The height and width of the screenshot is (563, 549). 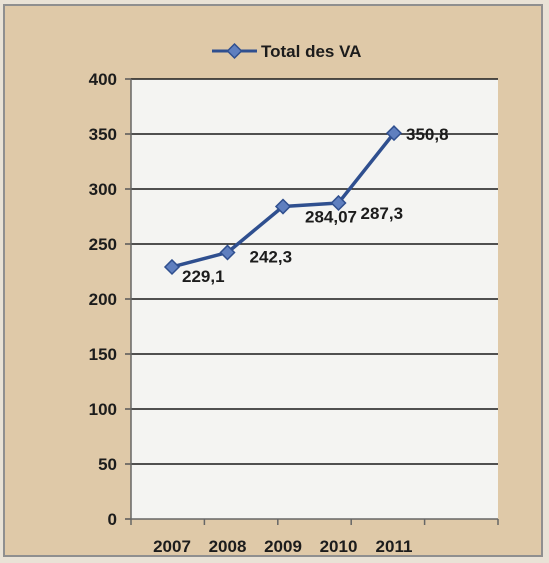 I want to click on data-labels: 229,1 242,3 284,07 287,3 350,8, so click(x=315, y=205).